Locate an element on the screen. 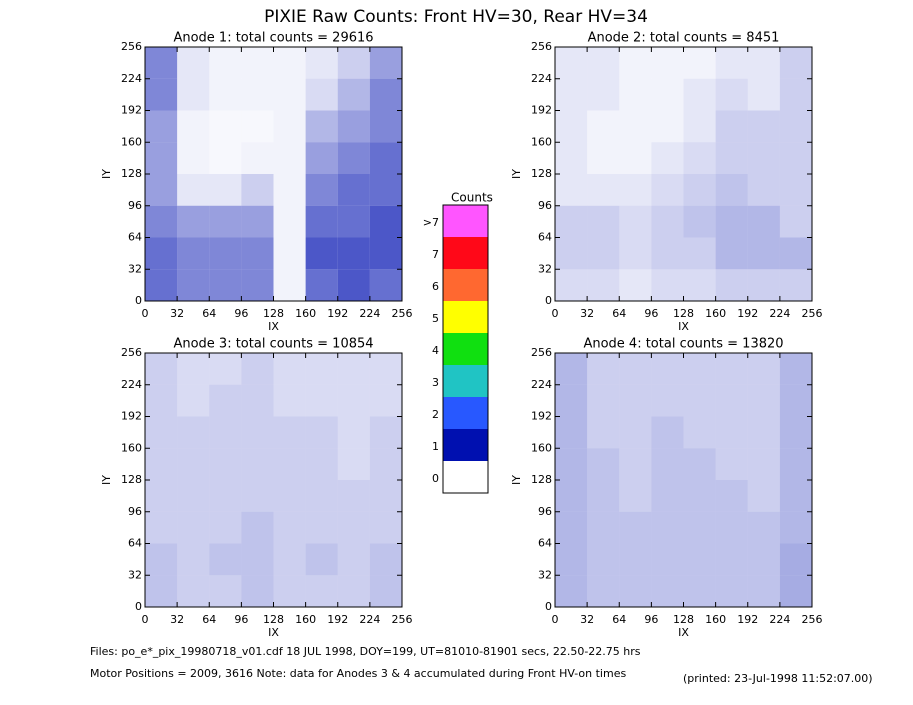  x-axis-label: IX is located at coordinates (273, 326).